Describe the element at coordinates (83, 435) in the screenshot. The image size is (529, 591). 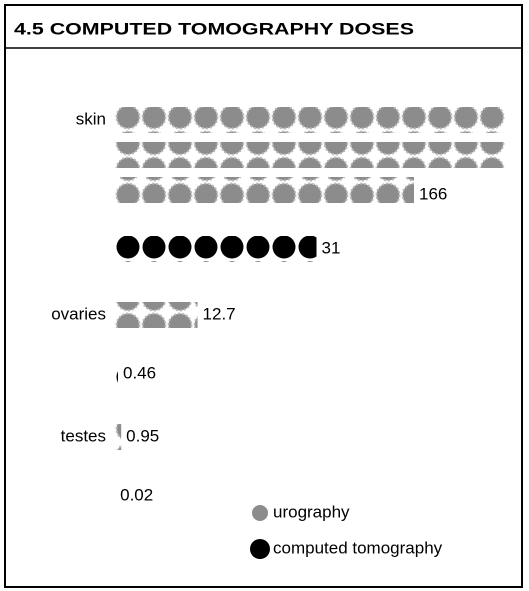
I see `category-label: testes` at that location.